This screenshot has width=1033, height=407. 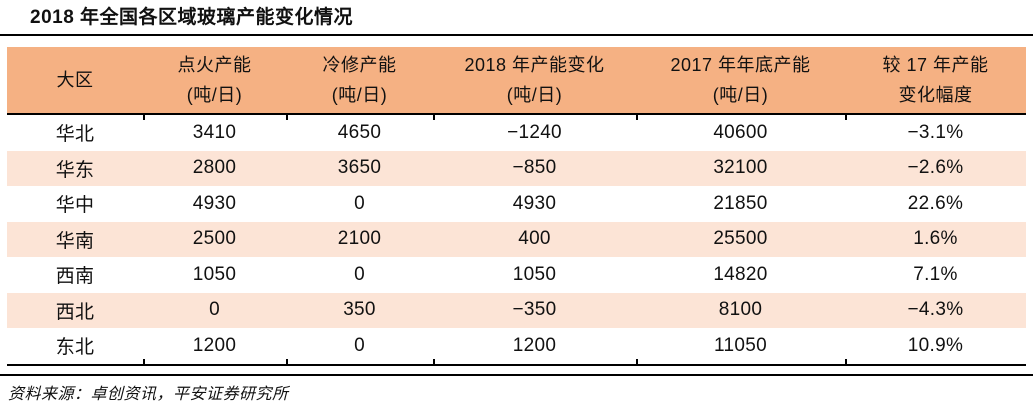 I want to click on cell-yearend-2017: 25500, so click(x=740, y=239).